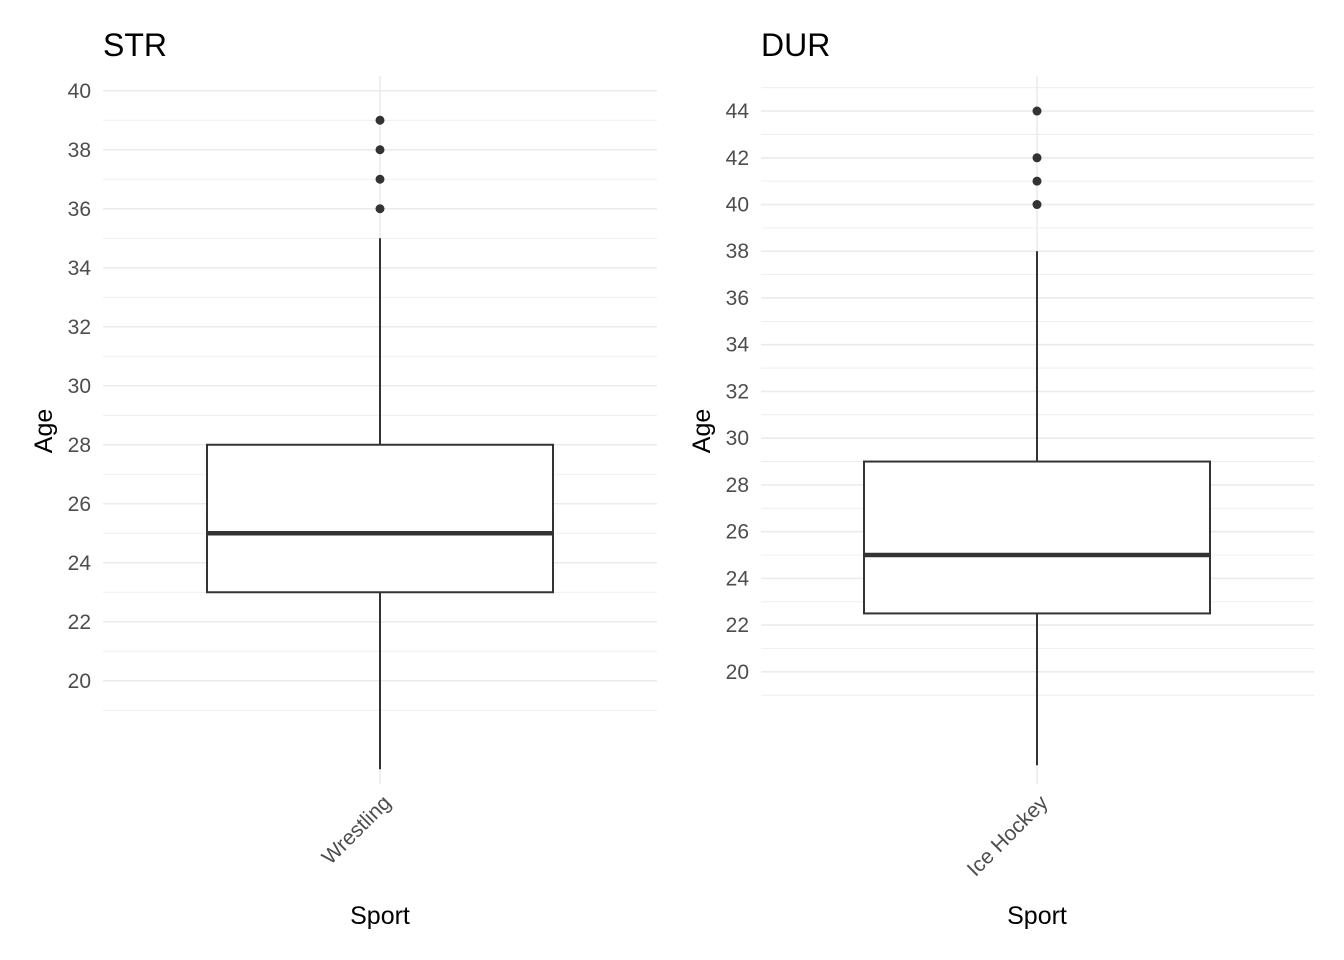  I want to click on x-tick-label: Wrestling, so click(357, 830).